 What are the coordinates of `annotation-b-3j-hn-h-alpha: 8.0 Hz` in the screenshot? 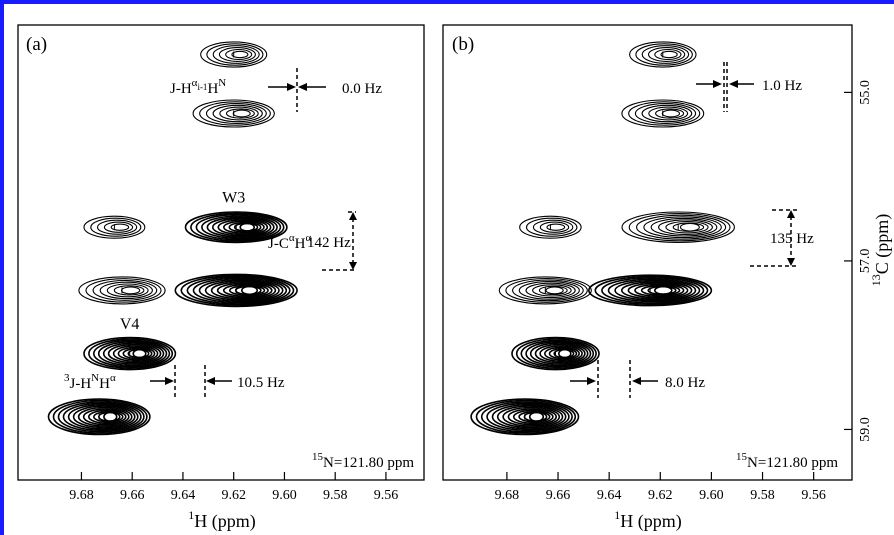 It's located at (637, 379).